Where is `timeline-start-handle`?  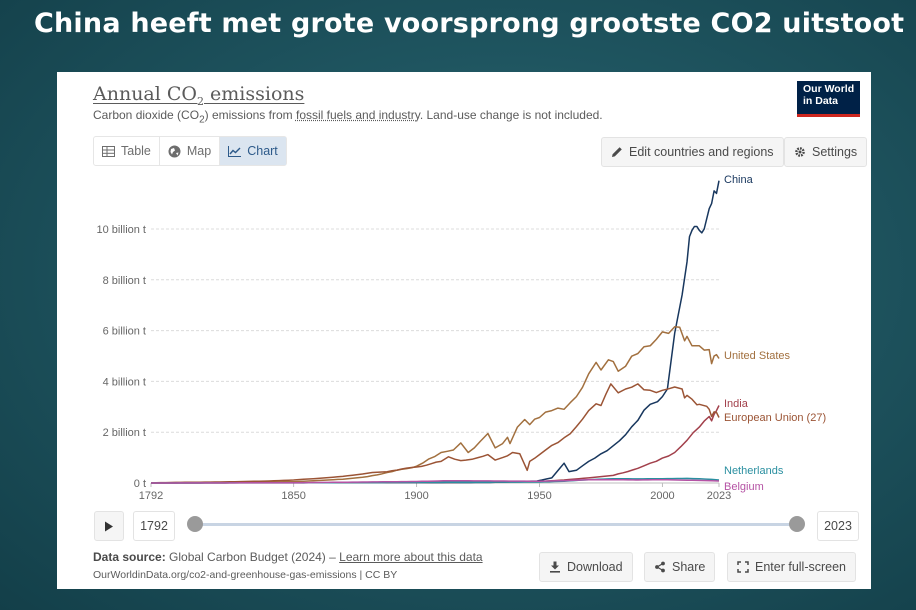 timeline-start-handle is located at coordinates (195, 524).